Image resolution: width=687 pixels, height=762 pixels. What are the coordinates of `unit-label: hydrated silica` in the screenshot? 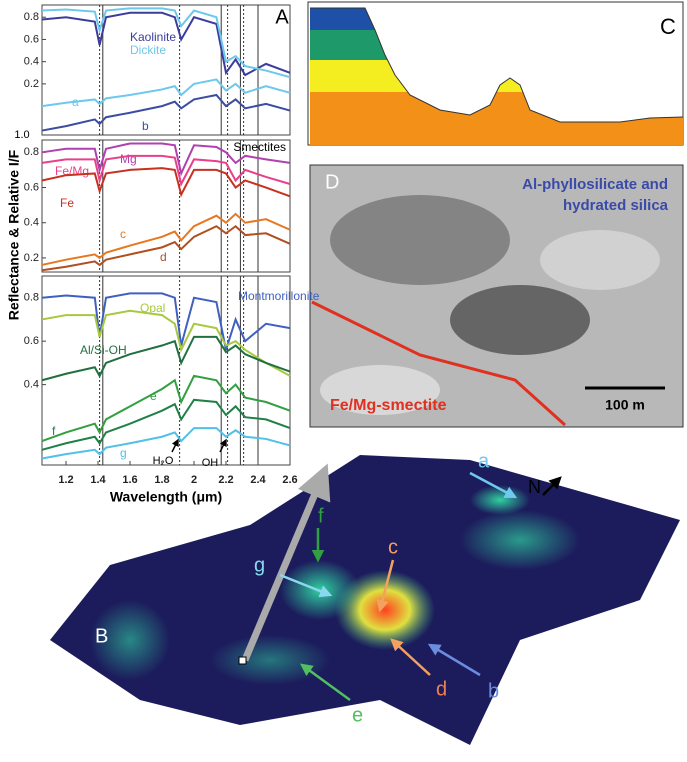 It's located at (616, 205).